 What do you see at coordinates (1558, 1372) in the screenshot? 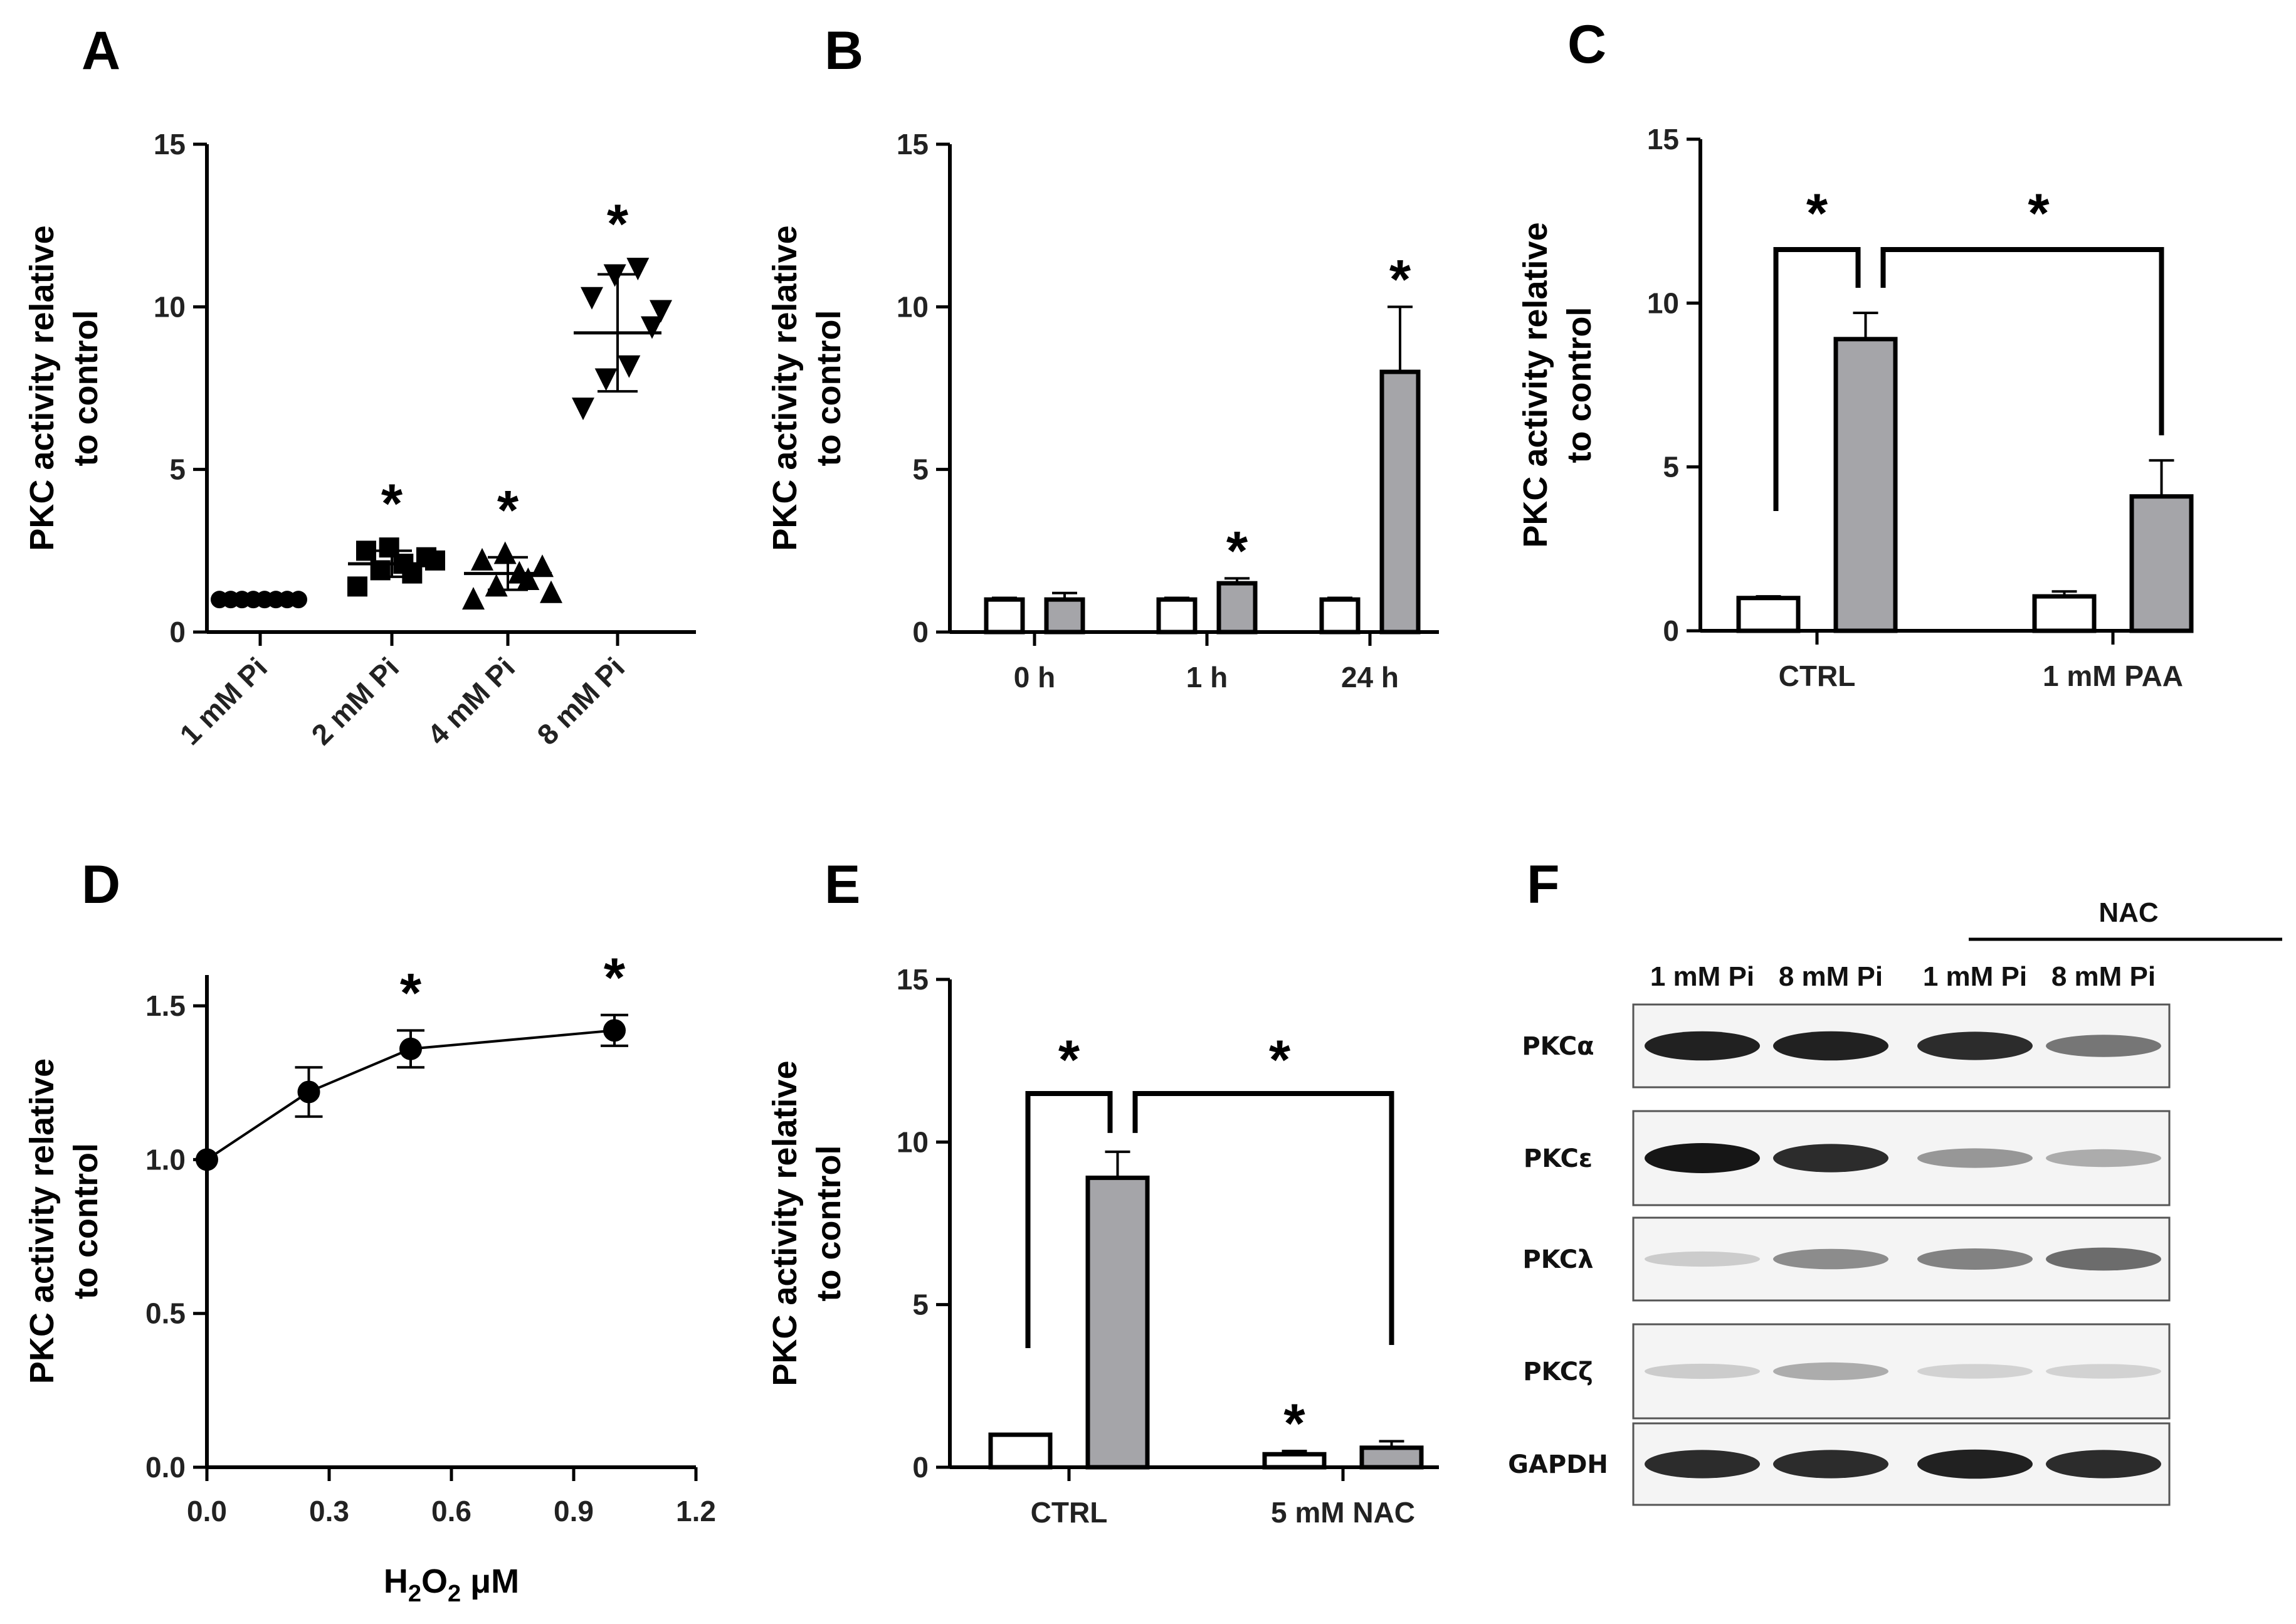
I see `blot-row-label: PKCζ` at bounding box center [1558, 1372].